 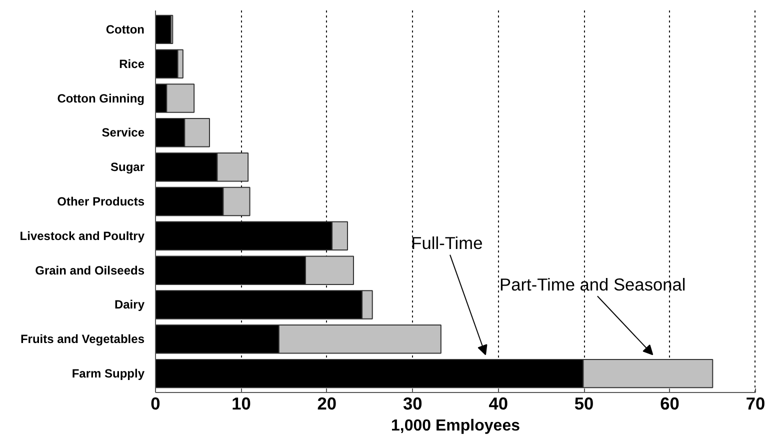 I want to click on text: Full-Time, so click(x=447, y=243).